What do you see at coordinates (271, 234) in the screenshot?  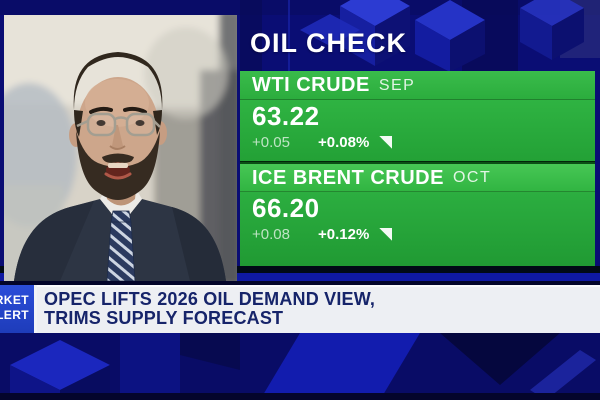 I see `quote-change: +0.08` at bounding box center [271, 234].